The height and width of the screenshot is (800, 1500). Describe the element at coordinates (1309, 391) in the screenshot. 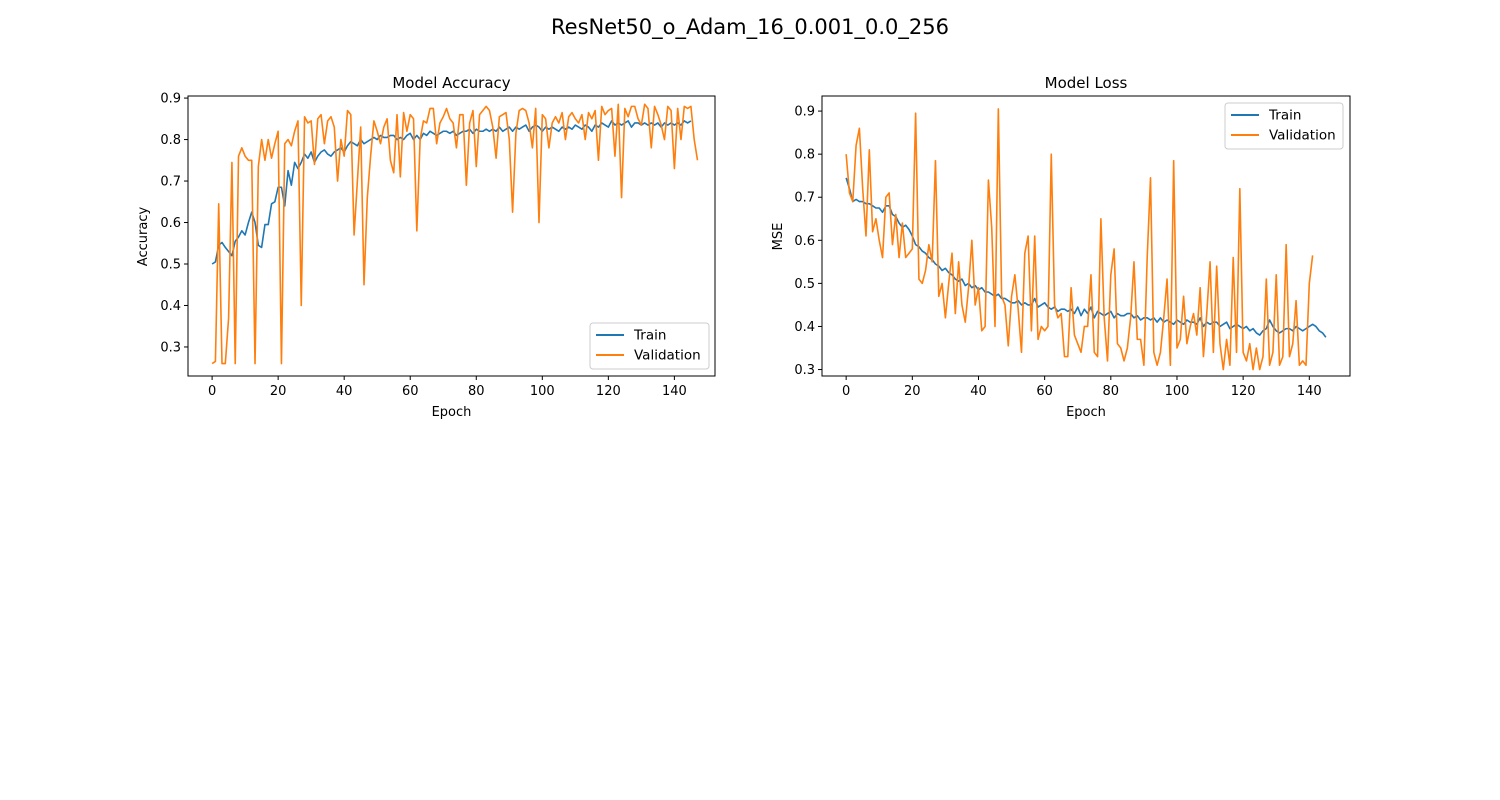

I see `loss-xtick-label: 140` at that location.